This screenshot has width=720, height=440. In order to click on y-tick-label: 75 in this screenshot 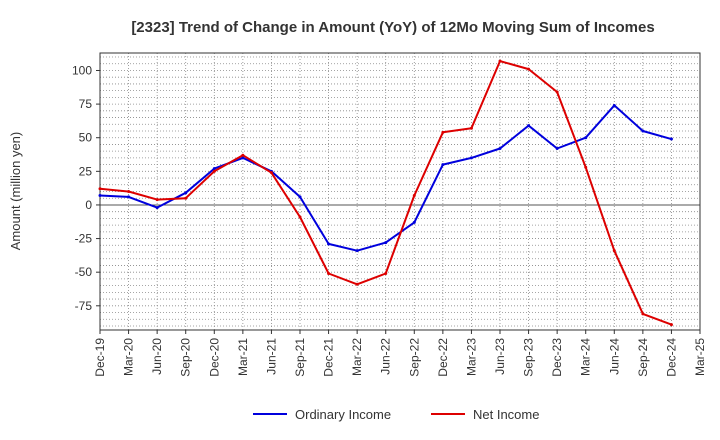, I will do `click(86, 104)`.